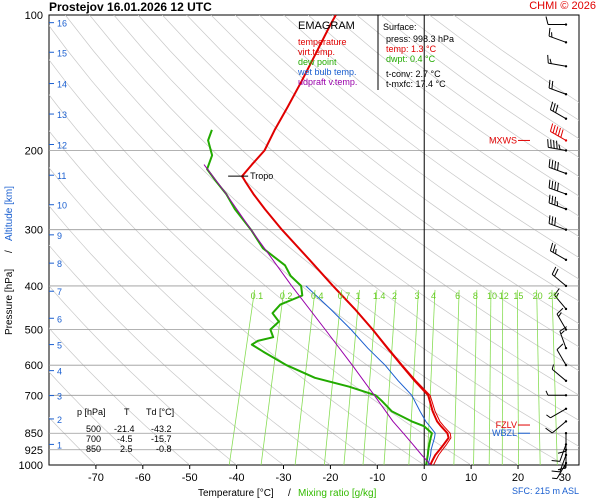 This screenshot has width=600, height=500. I want to click on temperature-tick-label: 30, so click(565, 478).